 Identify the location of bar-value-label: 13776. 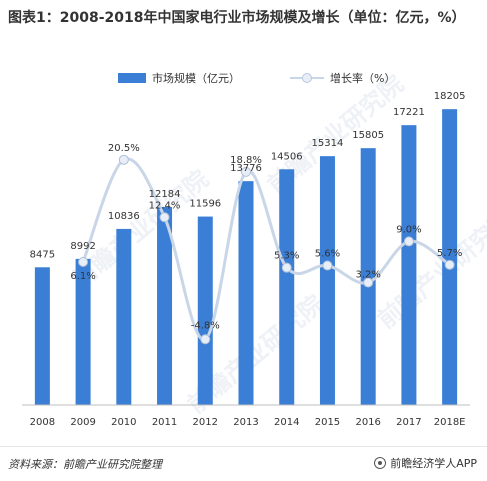
(246, 168).